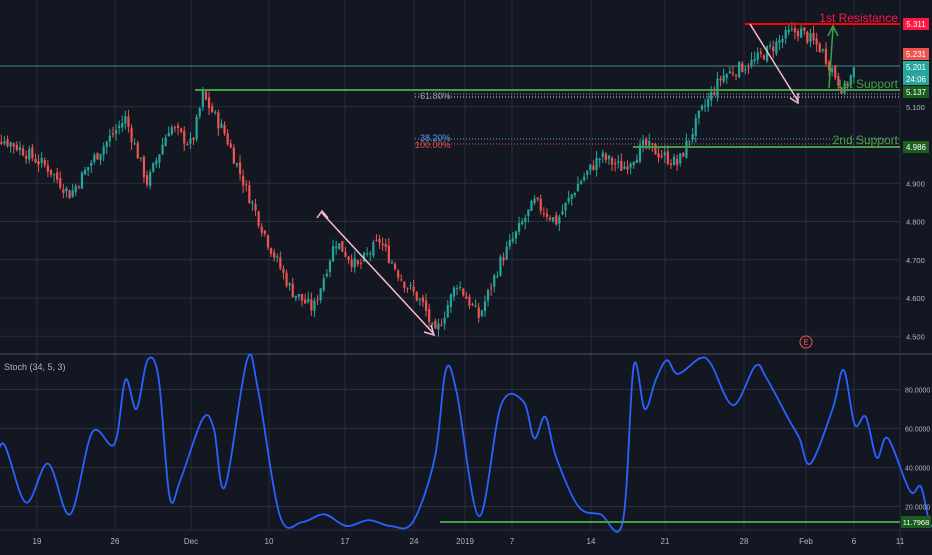 The width and height of the screenshot is (932, 555). I want to click on fib-retracement: 61.80% 38.20% 100.00%, so click(657, 120).